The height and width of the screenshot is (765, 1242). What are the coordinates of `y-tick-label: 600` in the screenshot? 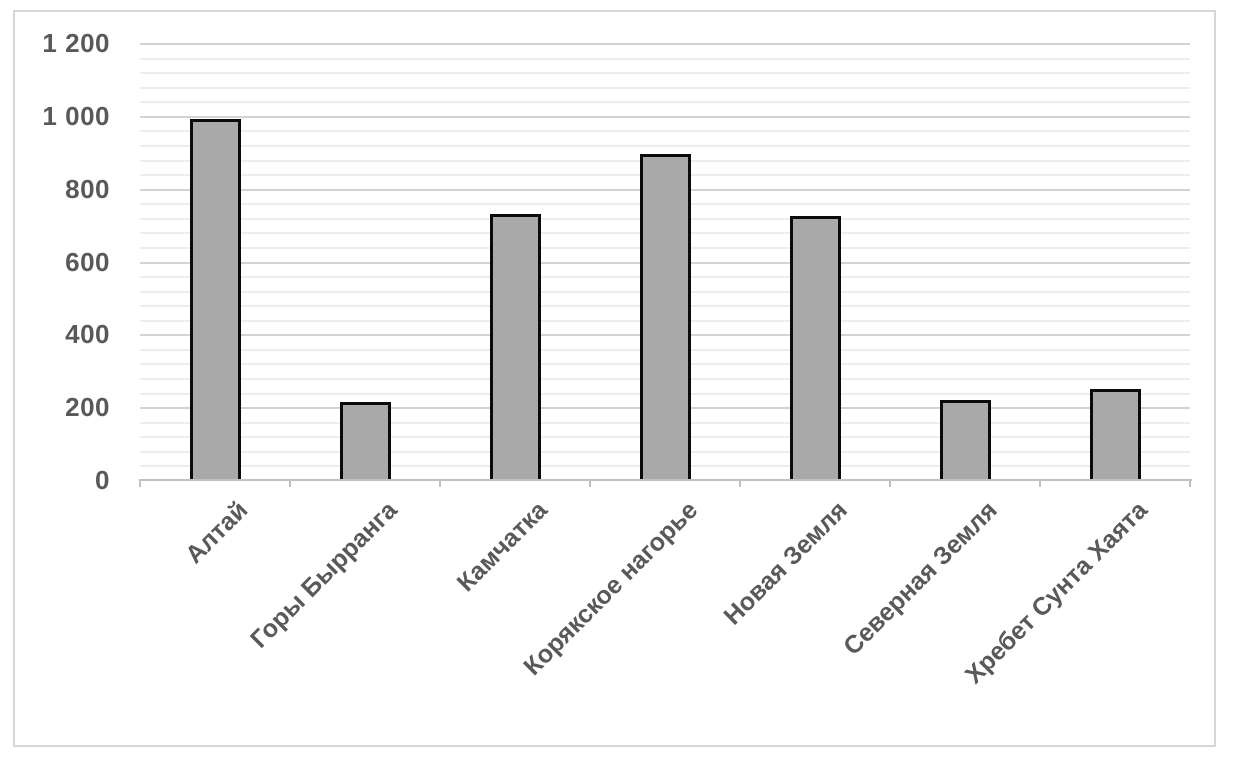 It's located at (87, 261).